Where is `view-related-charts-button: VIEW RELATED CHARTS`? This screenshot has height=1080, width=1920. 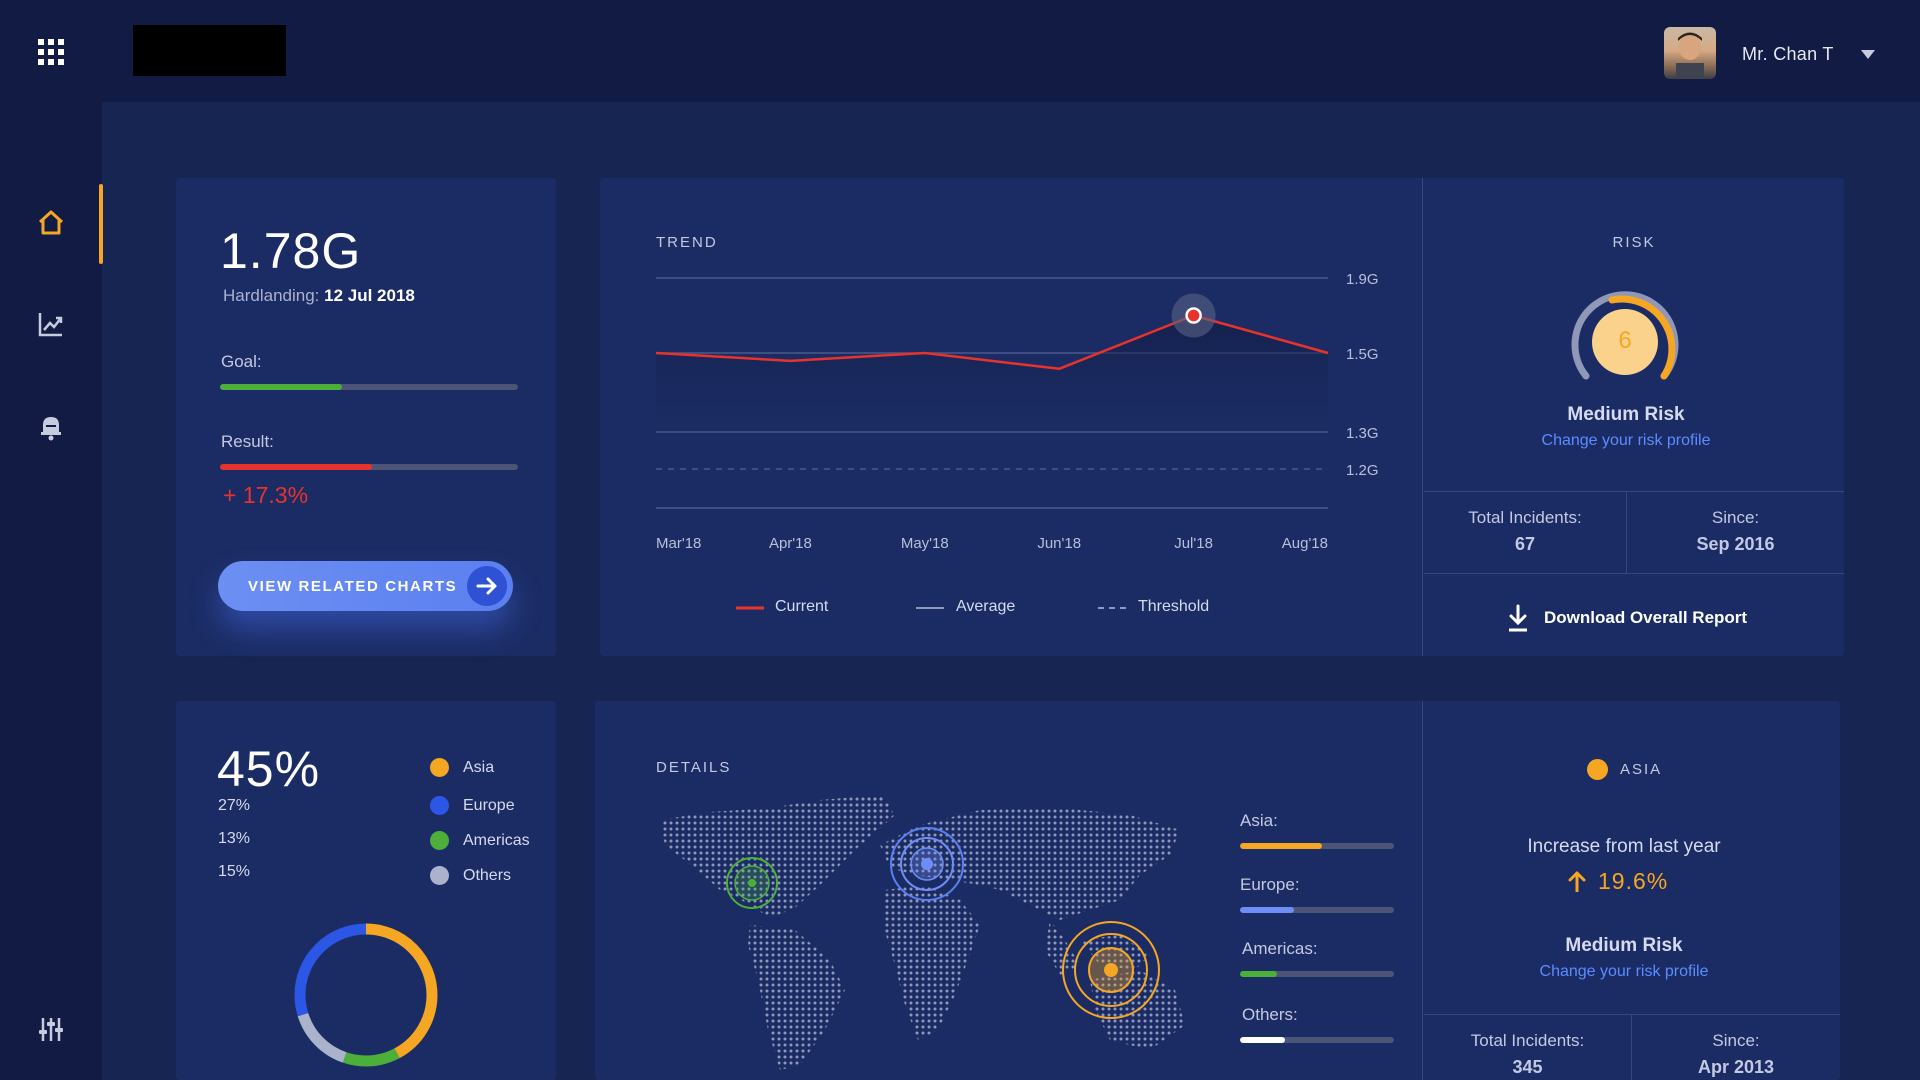 view-related-charts-button: VIEW RELATED CHARTS is located at coordinates (365, 586).